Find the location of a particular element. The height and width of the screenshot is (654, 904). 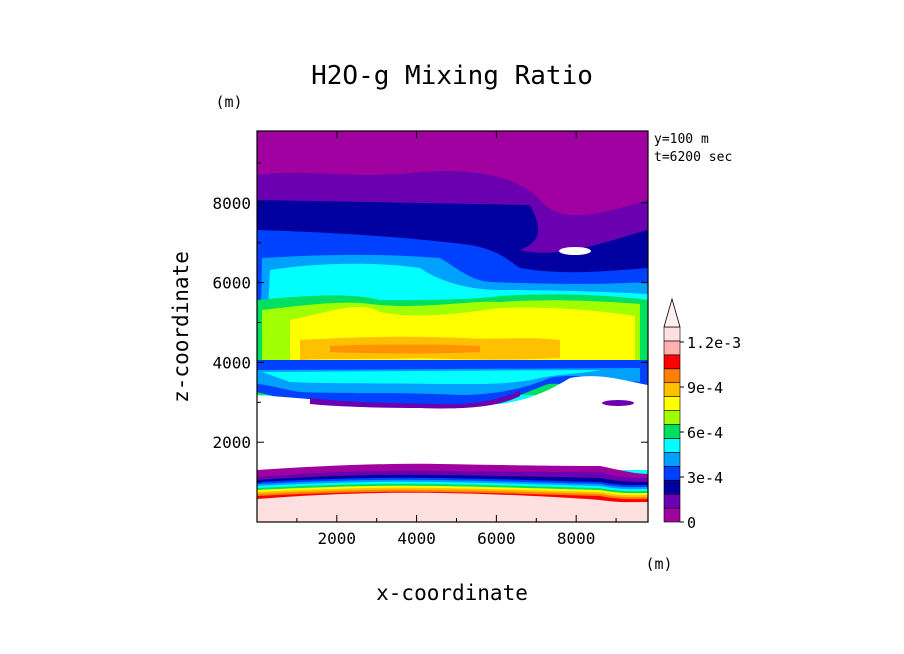

colorbar: 0 3e-4 6e-4 9e-4 1.2e-3 is located at coordinates (702, 414).